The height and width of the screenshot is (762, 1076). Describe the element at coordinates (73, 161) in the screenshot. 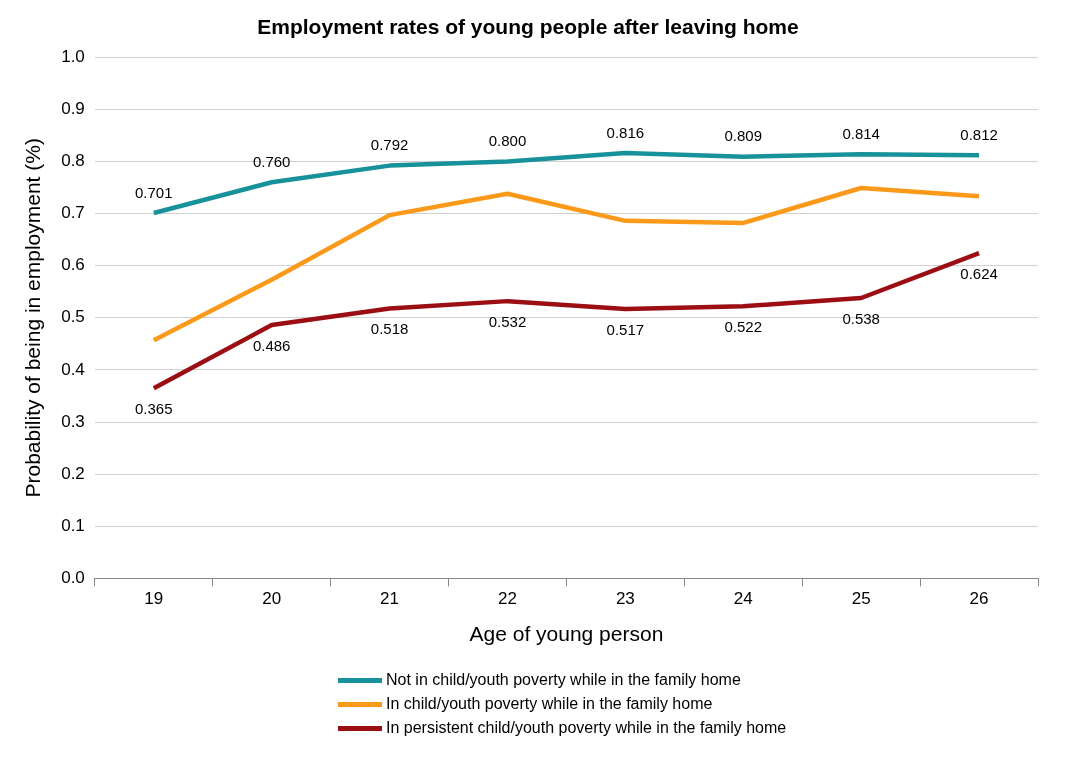

I see `y-tick-label: 0.8` at that location.